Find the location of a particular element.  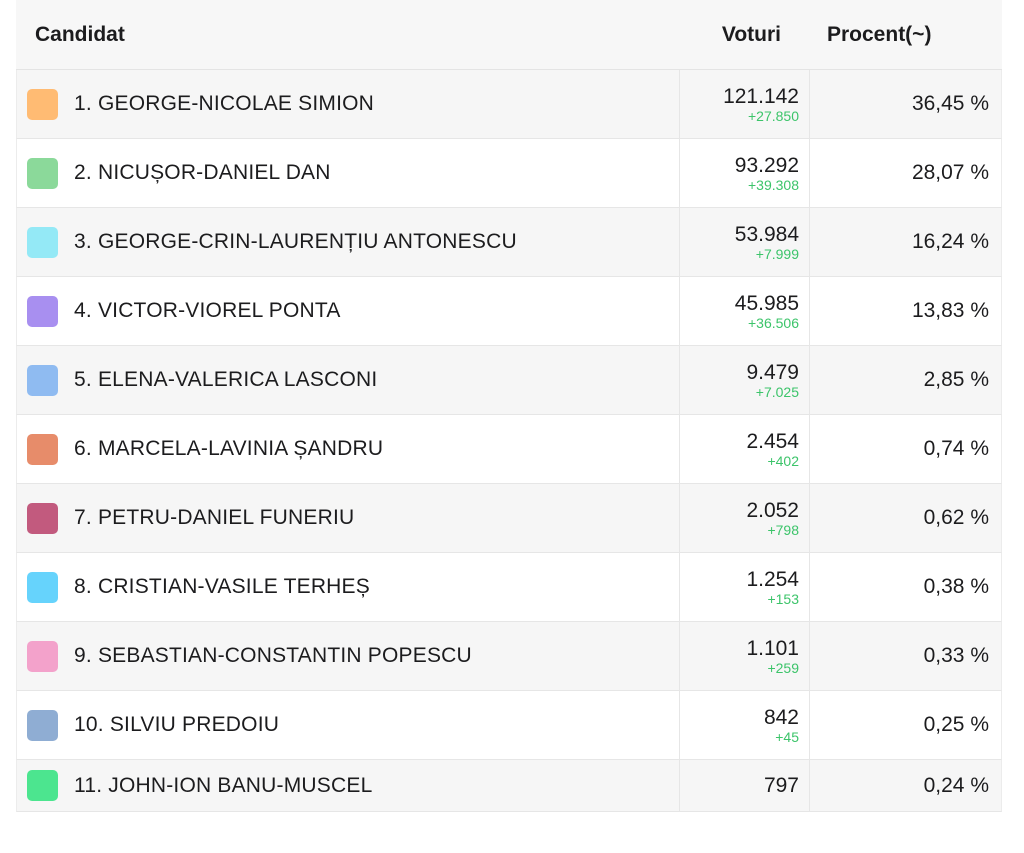

votes-cell: 842 +45 is located at coordinates (745, 725).